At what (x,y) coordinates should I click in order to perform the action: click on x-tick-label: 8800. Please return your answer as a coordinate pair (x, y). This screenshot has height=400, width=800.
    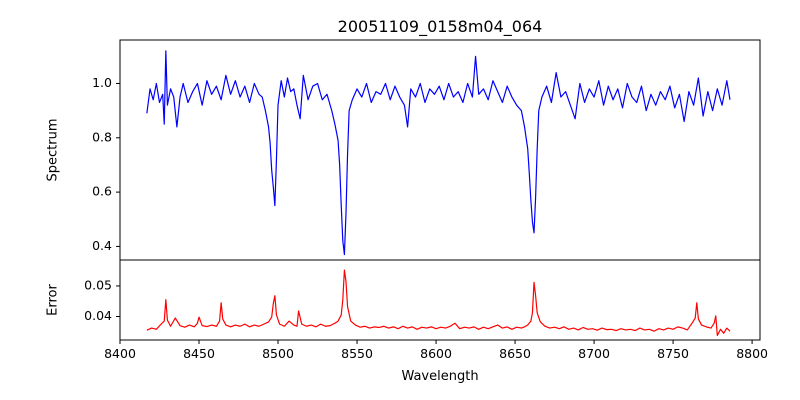
    Looking at the image, I should click on (752, 353).